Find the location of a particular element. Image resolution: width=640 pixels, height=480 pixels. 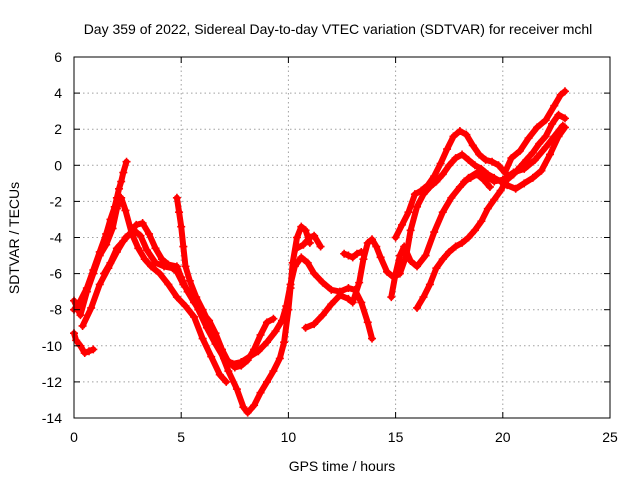

x-tick-label: 5 is located at coordinates (181, 437).